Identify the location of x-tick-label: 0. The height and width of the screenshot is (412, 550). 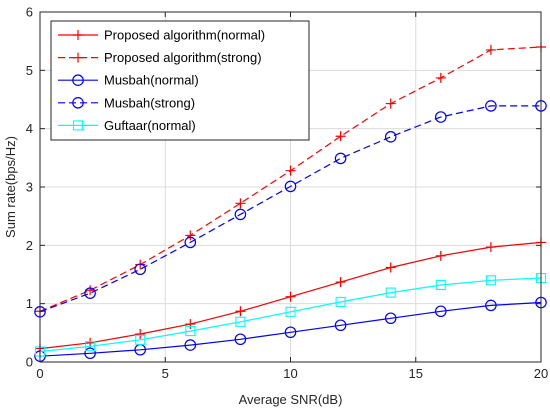
(39, 373).